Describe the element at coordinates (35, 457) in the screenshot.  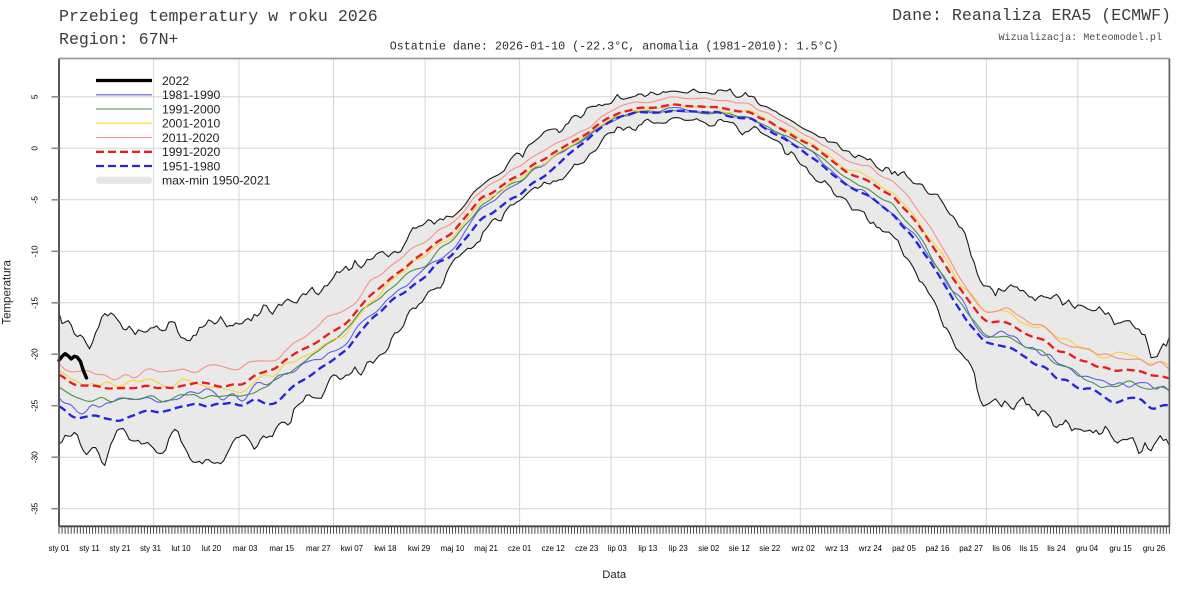
I see `svg-text: -30` at that location.